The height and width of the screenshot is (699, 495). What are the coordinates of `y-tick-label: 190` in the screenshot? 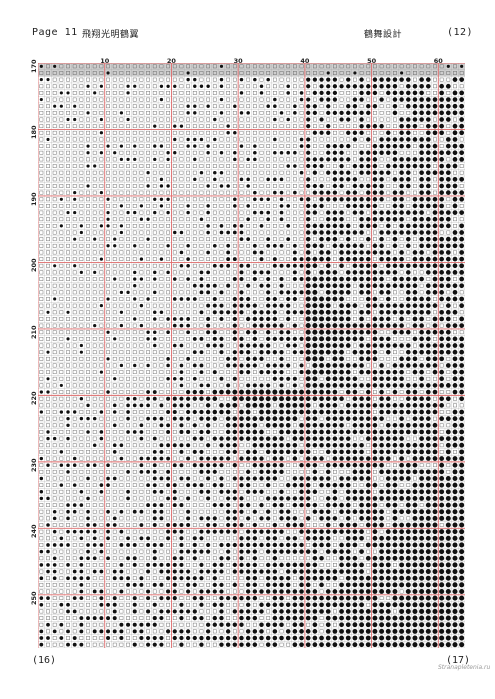 It's located at (34, 199).